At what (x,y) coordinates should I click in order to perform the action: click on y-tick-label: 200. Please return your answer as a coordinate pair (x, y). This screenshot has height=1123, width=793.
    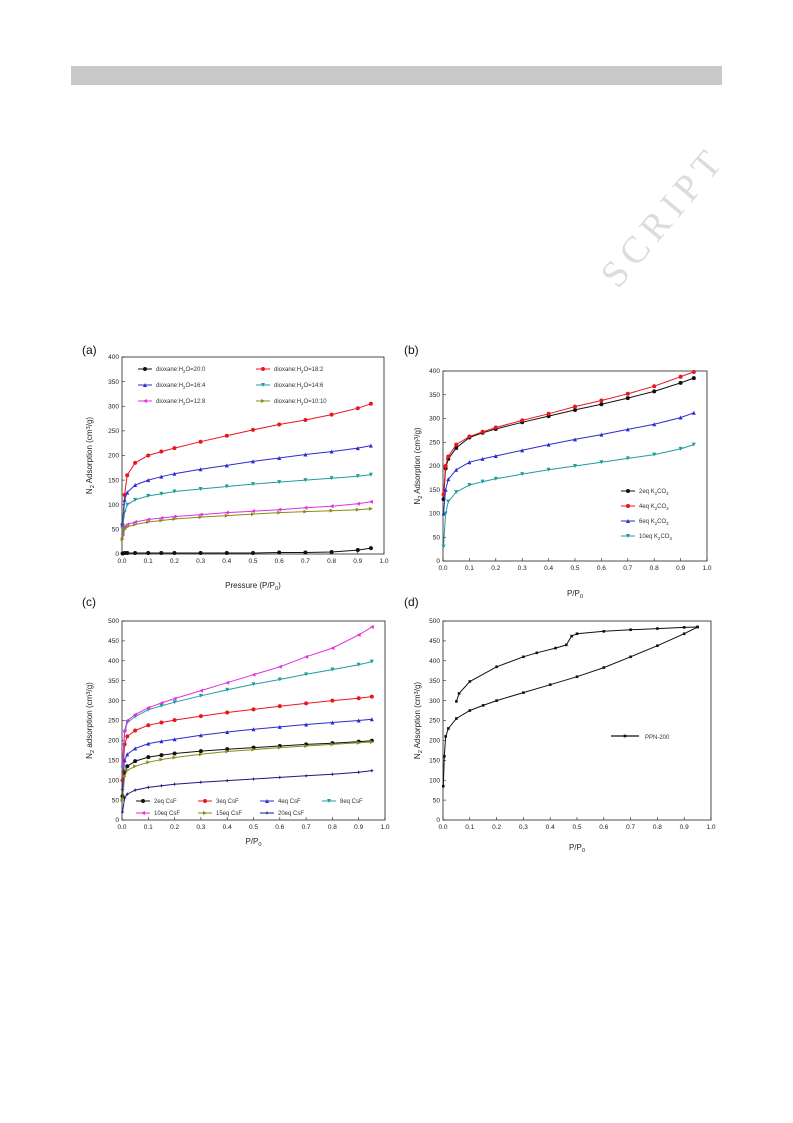
    Looking at the image, I should click on (113, 741).